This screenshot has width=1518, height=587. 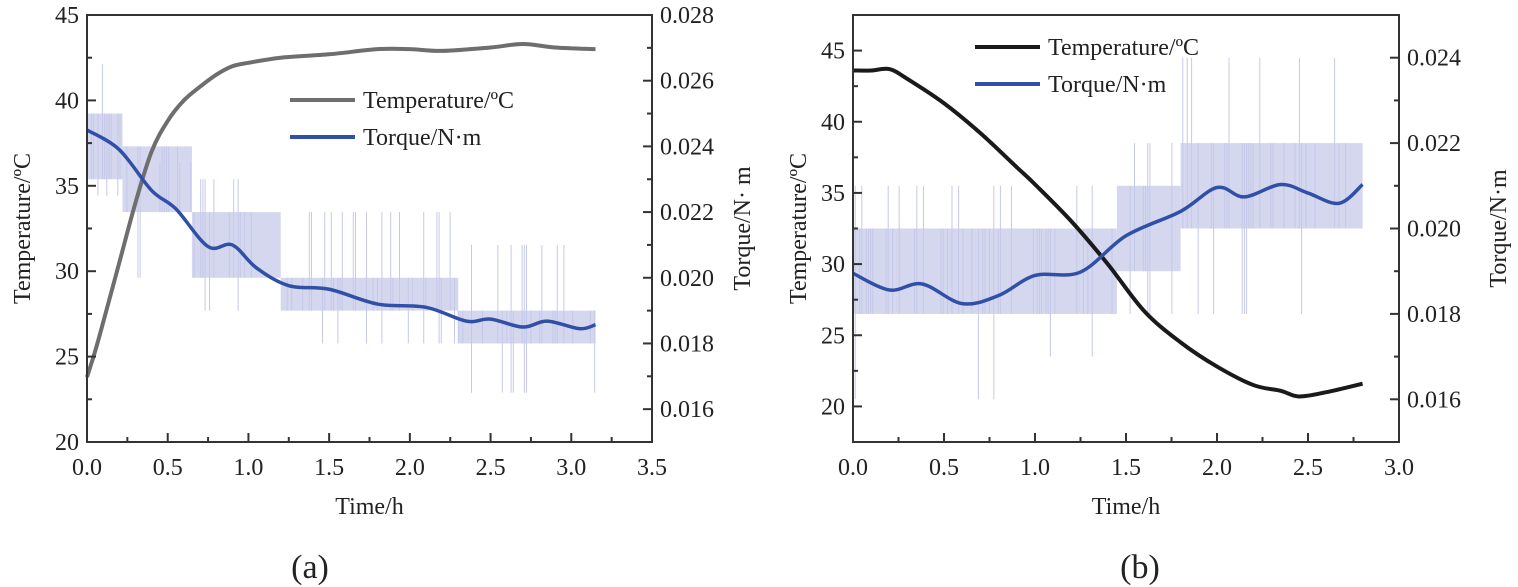 What do you see at coordinates (1140, 567) in the screenshot?
I see `subplot-caption: (b)` at bounding box center [1140, 567].